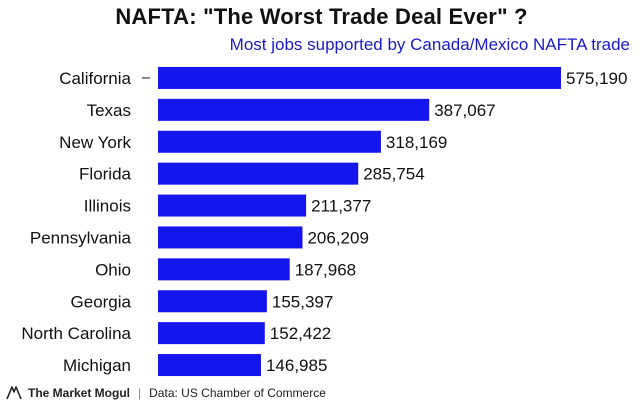 The height and width of the screenshot is (408, 643). What do you see at coordinates (296, 365) in the screenshot?
I see `value-label: 146,985` at bounding box center [296, 365].